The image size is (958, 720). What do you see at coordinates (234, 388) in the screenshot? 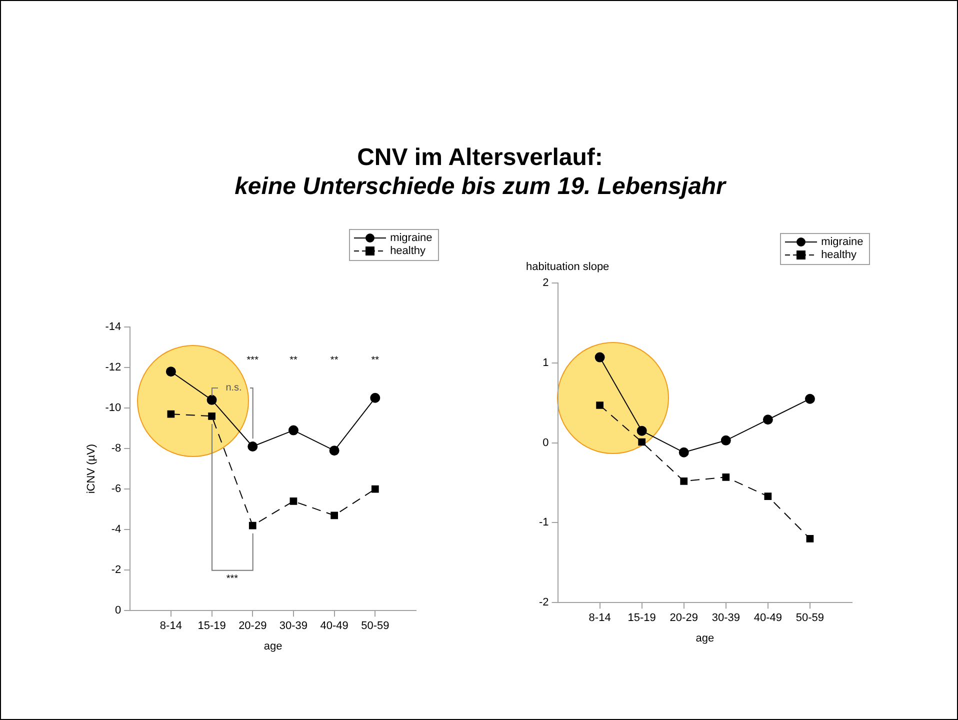
I see `annotation: n.s.` at bounding box center [234, 388].